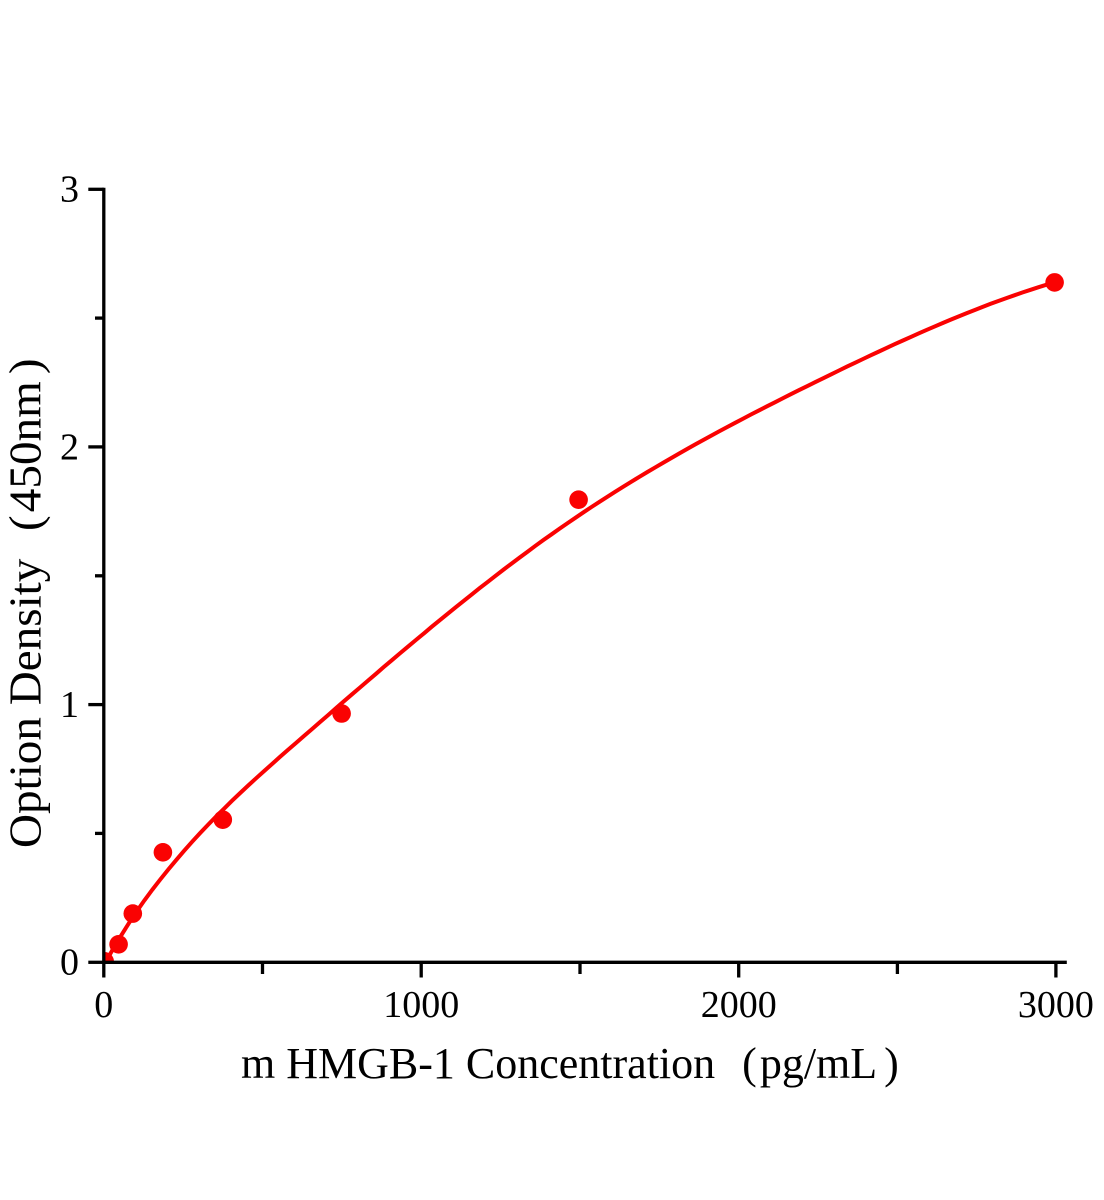  What do you see at coordinates (421, 1005) in the screenshot?
I see `svg-text: 1000` at bounding box center [421, 1005].